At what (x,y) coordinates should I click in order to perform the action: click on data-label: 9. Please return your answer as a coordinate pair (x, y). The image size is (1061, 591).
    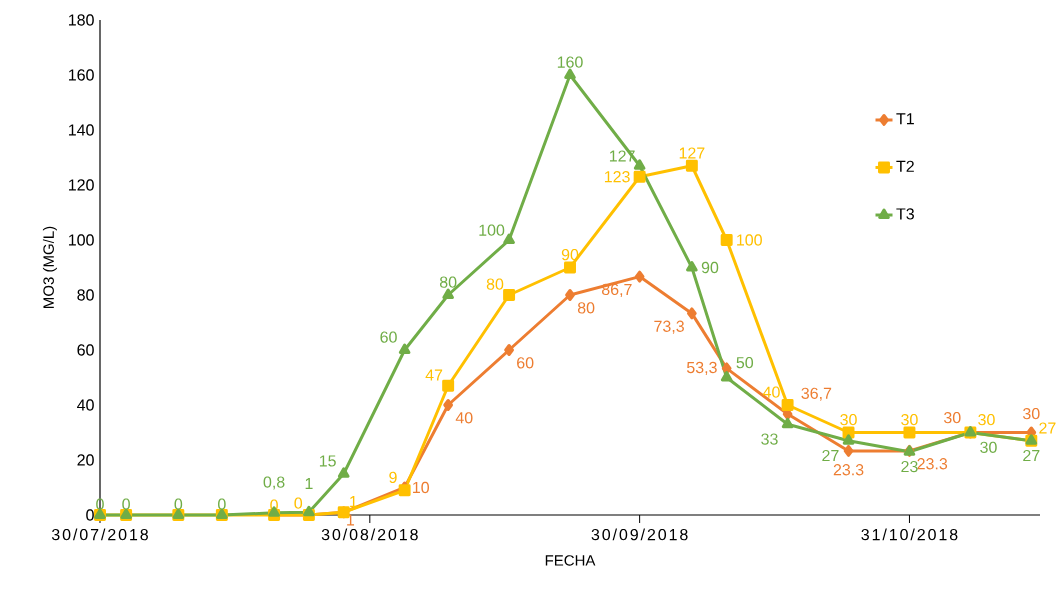
    Looking at the image, I should click on (393, 477).